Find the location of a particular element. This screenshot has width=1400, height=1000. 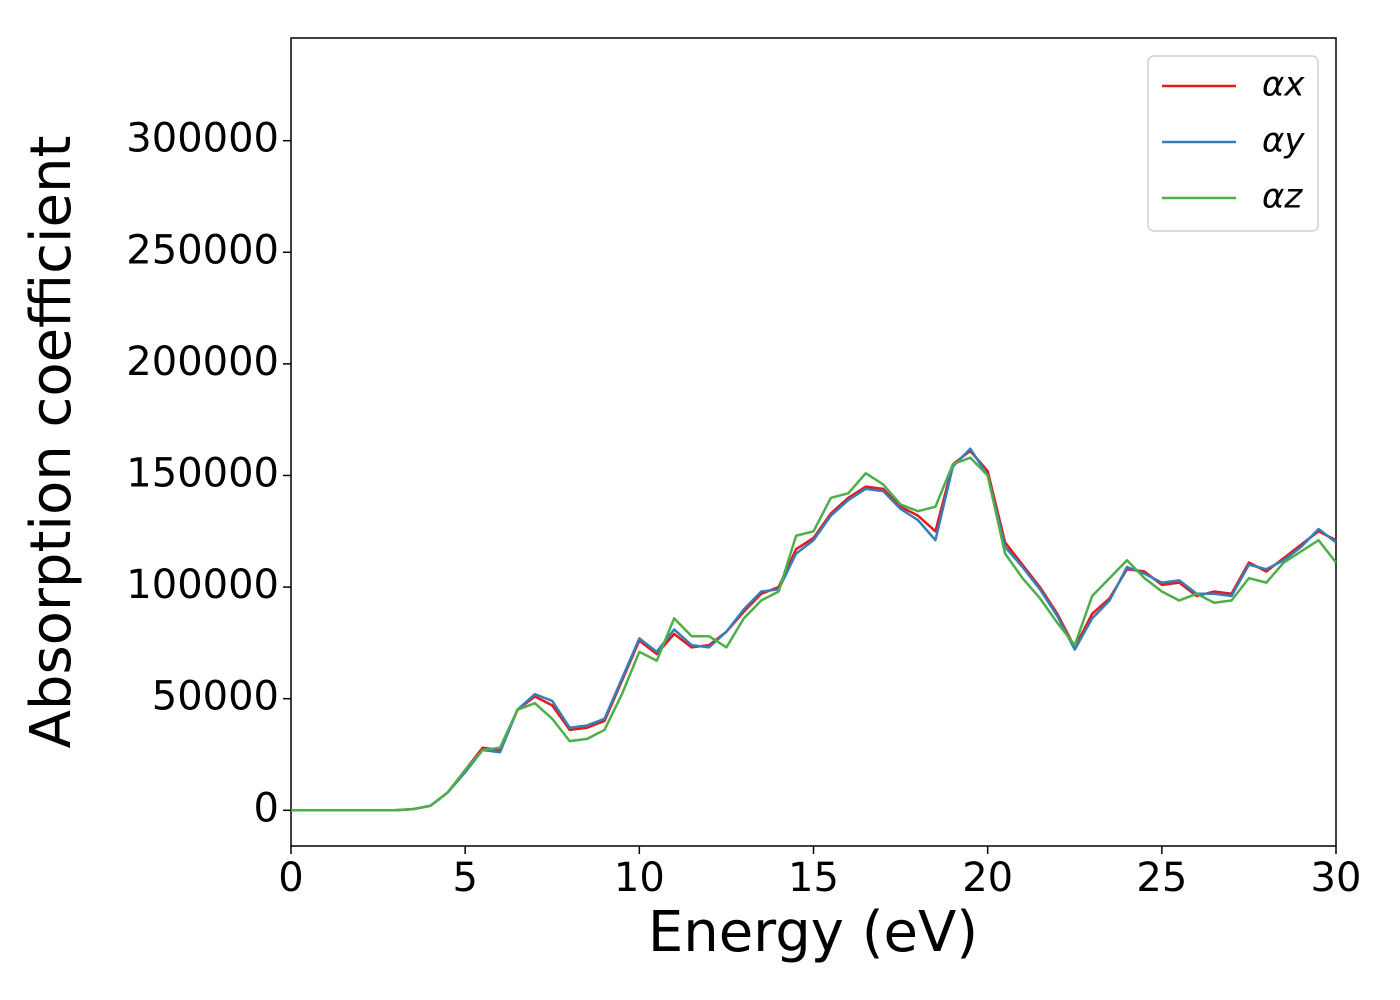

x-tick-label: 10 is located at coordinates (639, 878).